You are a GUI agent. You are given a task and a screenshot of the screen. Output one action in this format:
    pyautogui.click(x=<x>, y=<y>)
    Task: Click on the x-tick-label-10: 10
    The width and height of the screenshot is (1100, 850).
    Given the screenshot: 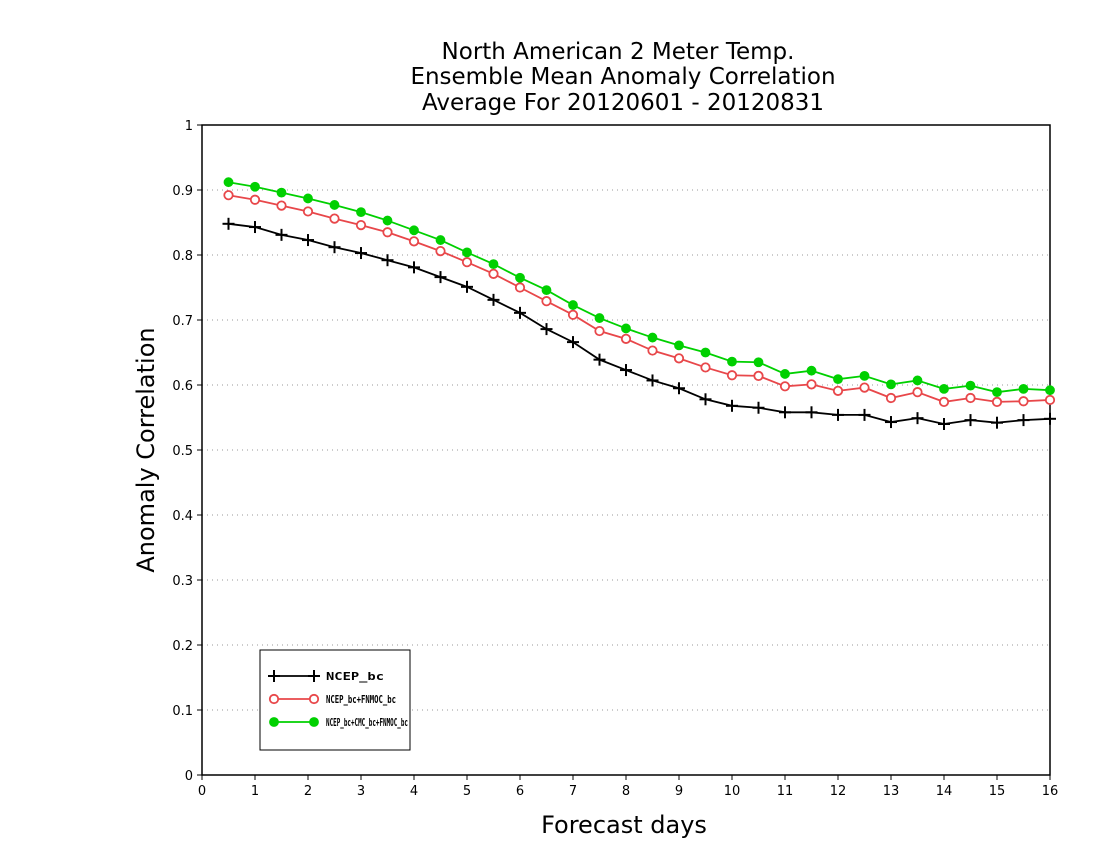 What is the action you would take?
    pyautogui.click(x=732, y=791)
    